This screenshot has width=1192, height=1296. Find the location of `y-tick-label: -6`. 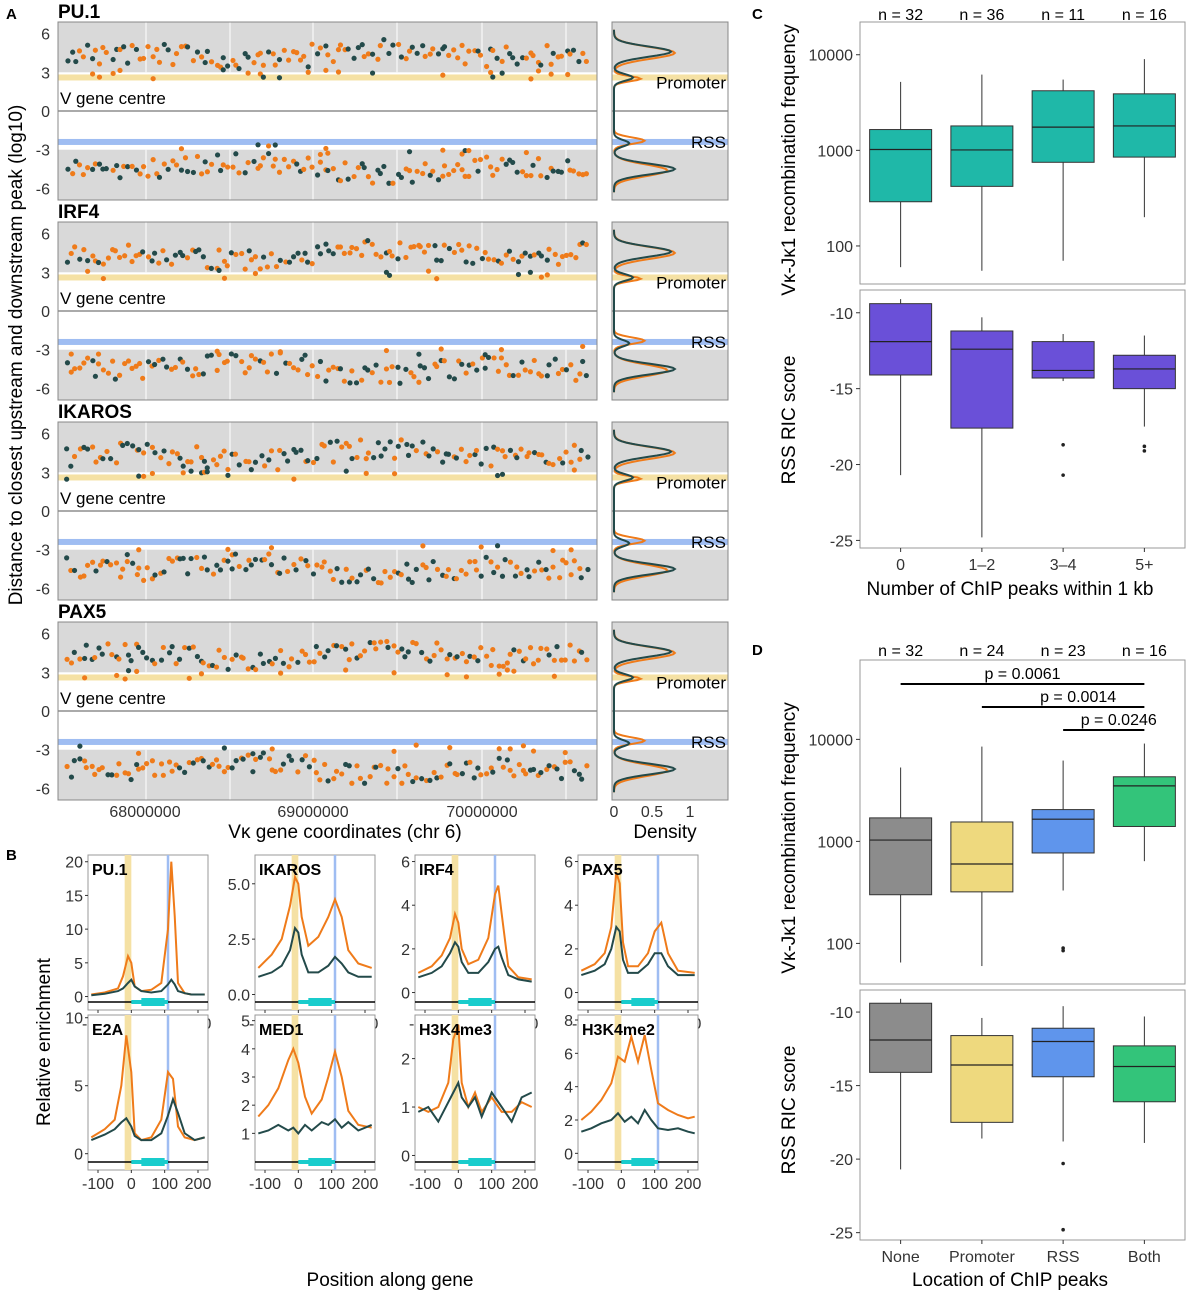

y-tick-label: -6 is located at coordinates (43, 389).